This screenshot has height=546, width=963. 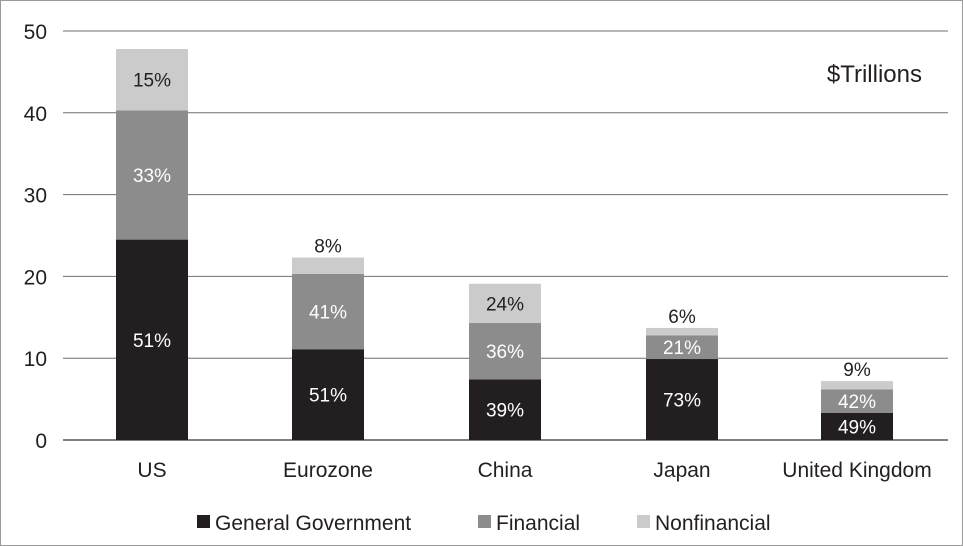 What do you see at coordinates (505, 470) in the screenshot?
I see `x-tick-label: China` at bounding box center [505, 470].